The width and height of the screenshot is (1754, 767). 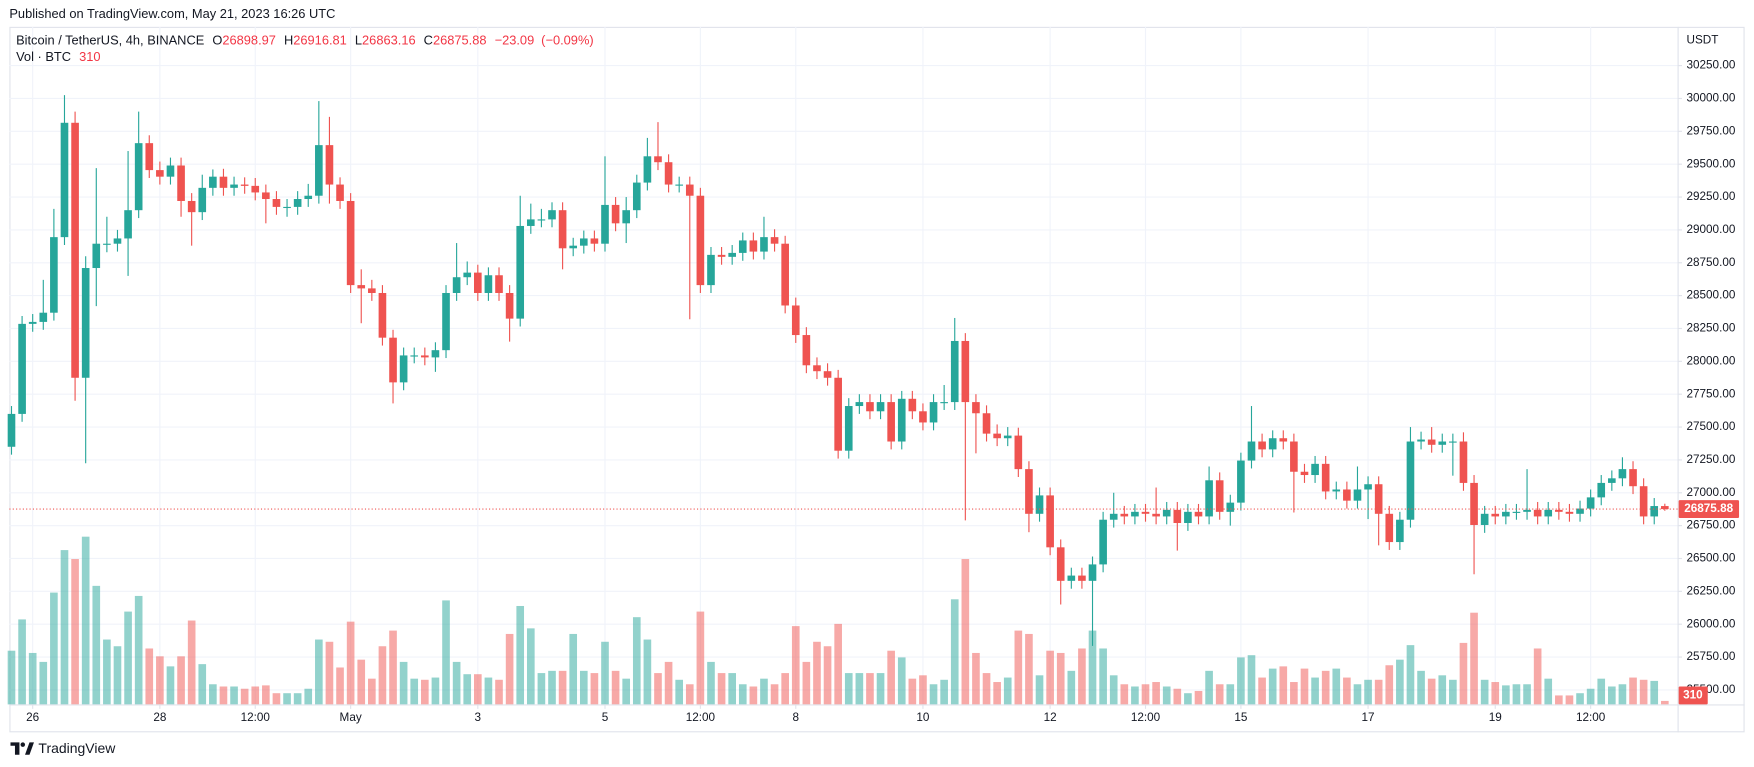 What do you see at coordinates (32, 717) in the screenshot?
I see `x-tick-label: 26` at bounding box center [32, 717].